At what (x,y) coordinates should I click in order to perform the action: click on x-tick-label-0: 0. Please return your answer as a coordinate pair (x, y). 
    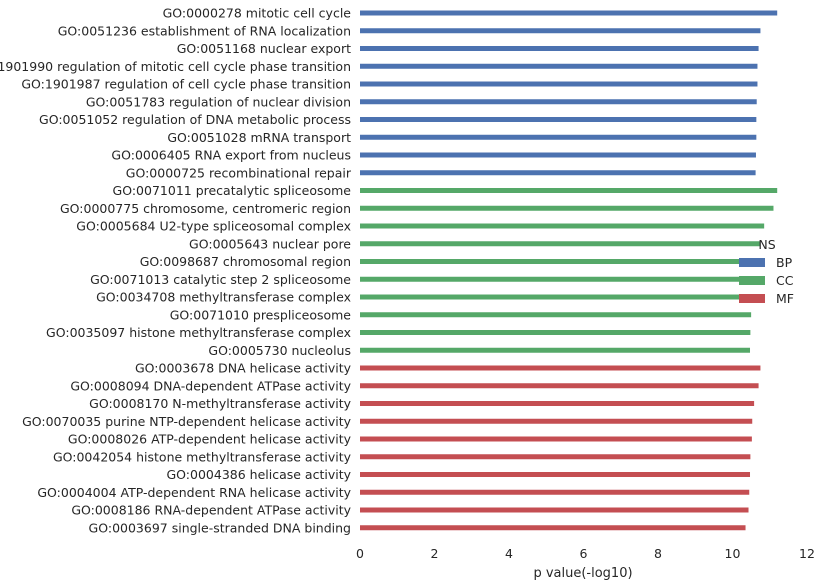
    Looking at the image, I should click on (360, 553).